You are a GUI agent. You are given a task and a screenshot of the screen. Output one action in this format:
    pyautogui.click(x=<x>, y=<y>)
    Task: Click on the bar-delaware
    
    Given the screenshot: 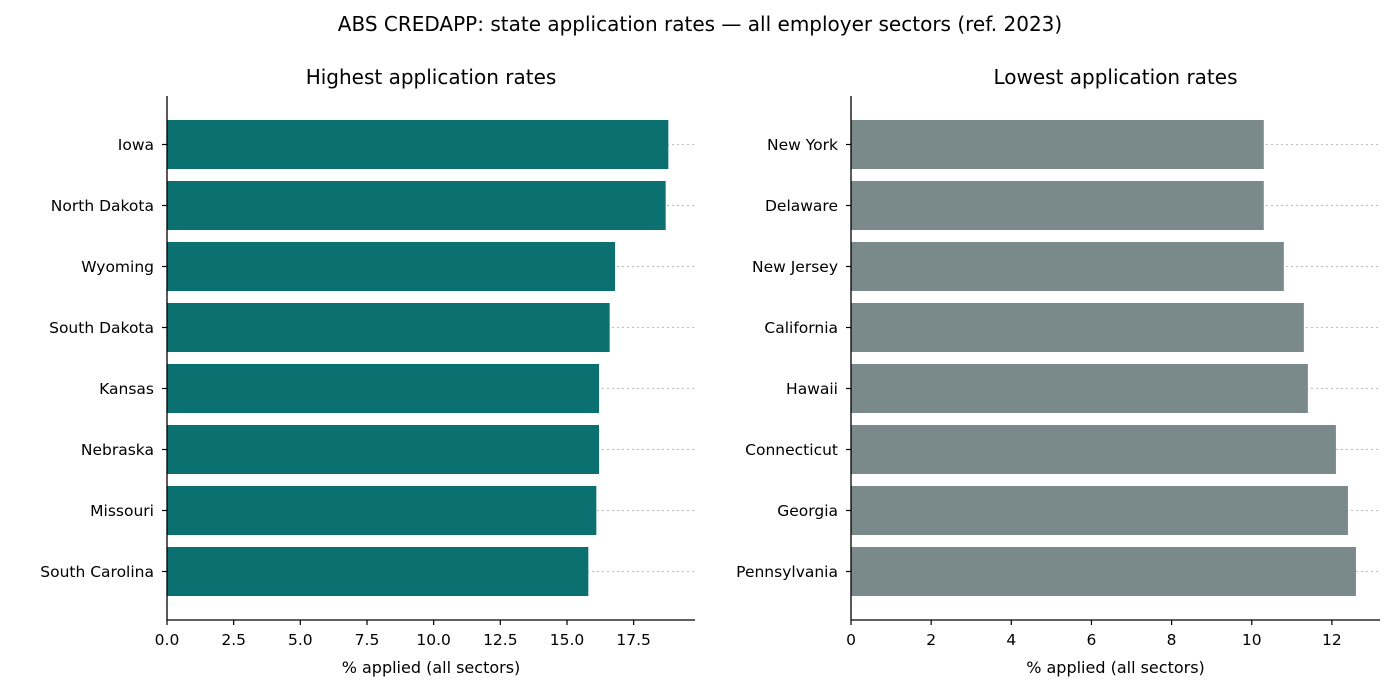 What is the action you would take?
    pyautogui.click(x=1057, y=205)
    